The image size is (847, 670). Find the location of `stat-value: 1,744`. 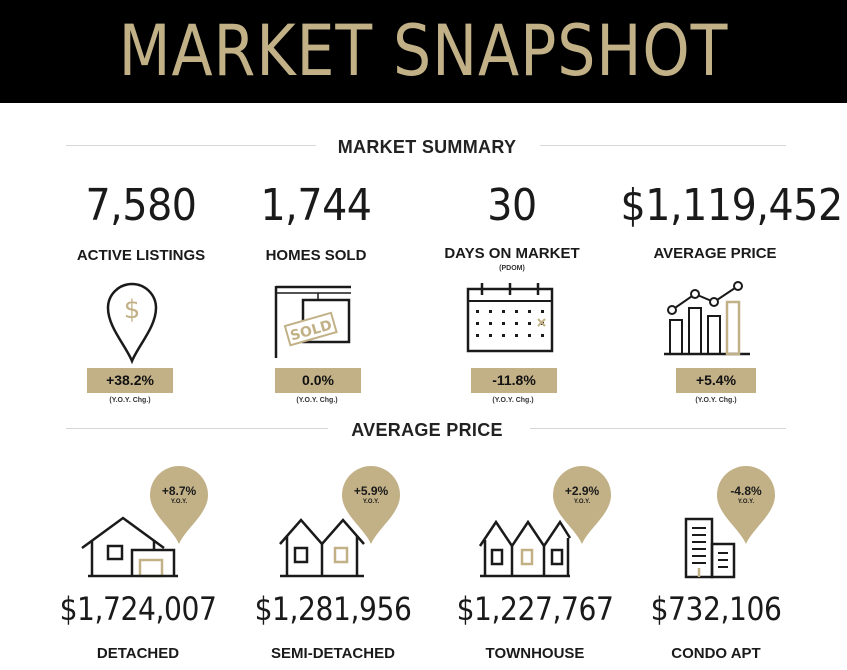

stat-value: 1,744 is located at coordinates (316, 205).